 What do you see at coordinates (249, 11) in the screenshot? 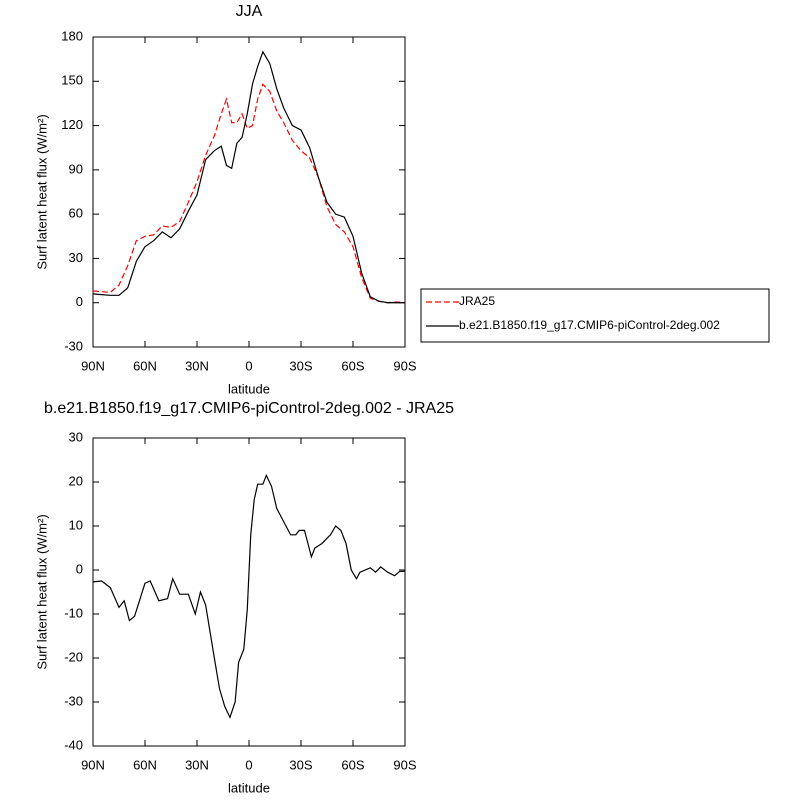
I see `chart-title: JJA` at bounding box center [249, 11].